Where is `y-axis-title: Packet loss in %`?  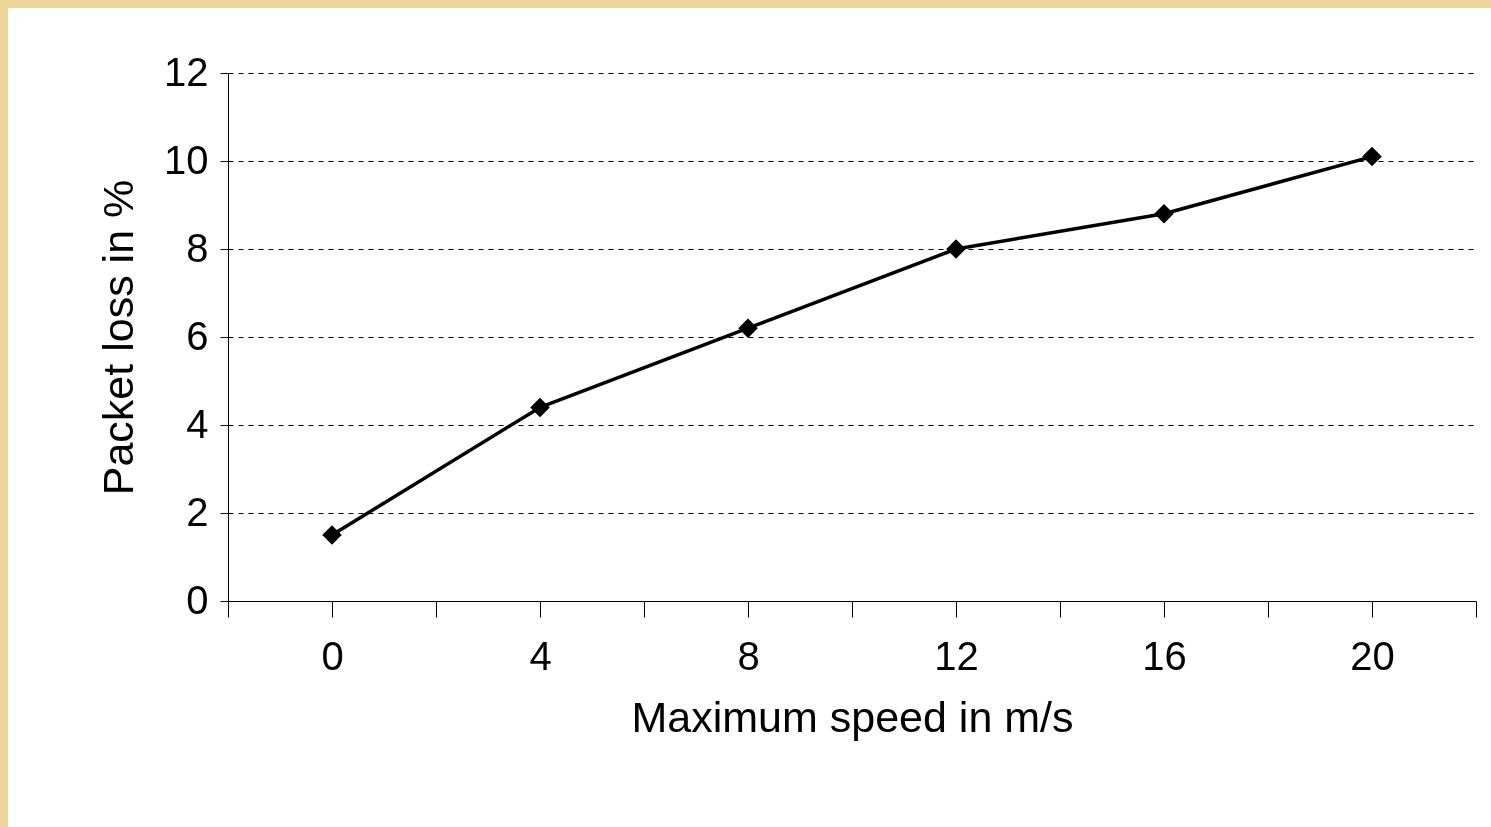 y-axis-title: Packet loss in % is located at coordinates (118, 337).